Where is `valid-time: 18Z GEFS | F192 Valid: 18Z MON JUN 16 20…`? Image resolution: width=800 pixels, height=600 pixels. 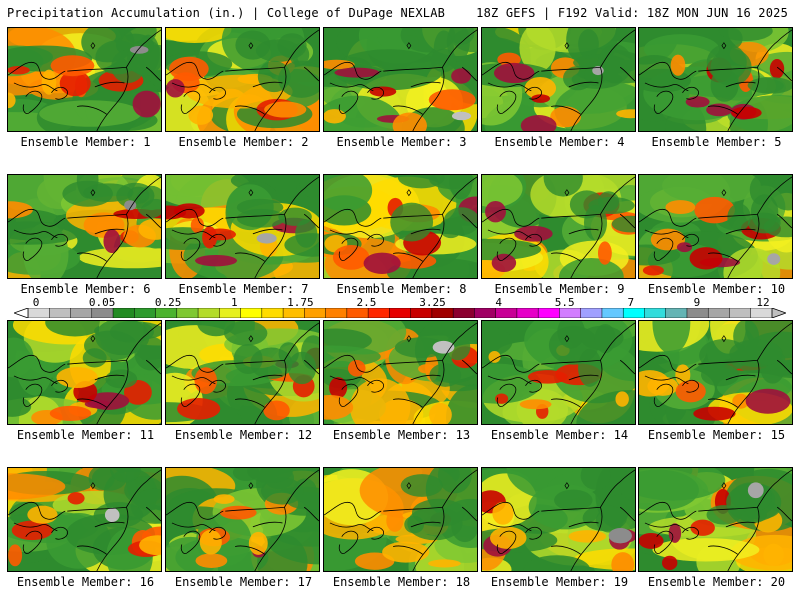
valid-time: 18Z GEFS | F192 Valid: 18Z MON JUN 16 20… is located at coordinates (632, 13).